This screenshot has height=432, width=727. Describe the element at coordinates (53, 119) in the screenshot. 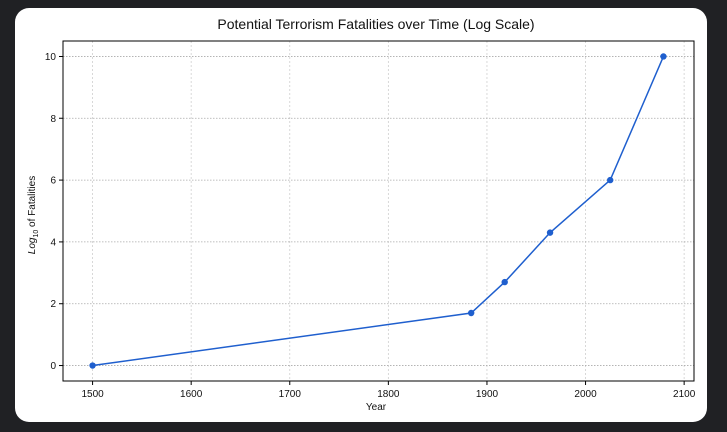

I see `y-tick-label: 8` at that location.